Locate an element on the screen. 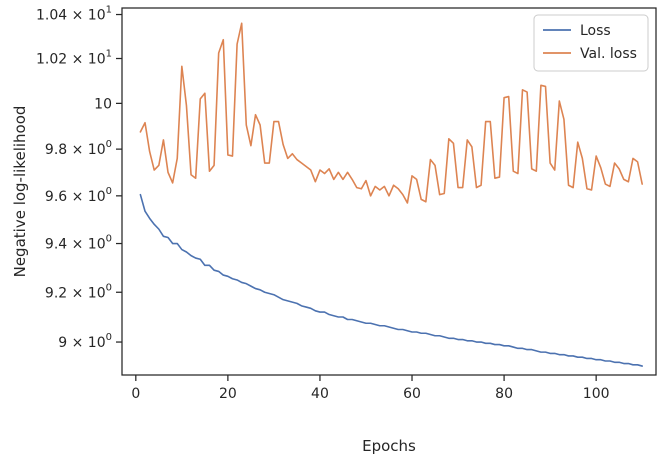 Image resolution: width=667 pixels, height=463 pixels. y-tick-mantissa: 1.02 is located at coordinates (51, 60).